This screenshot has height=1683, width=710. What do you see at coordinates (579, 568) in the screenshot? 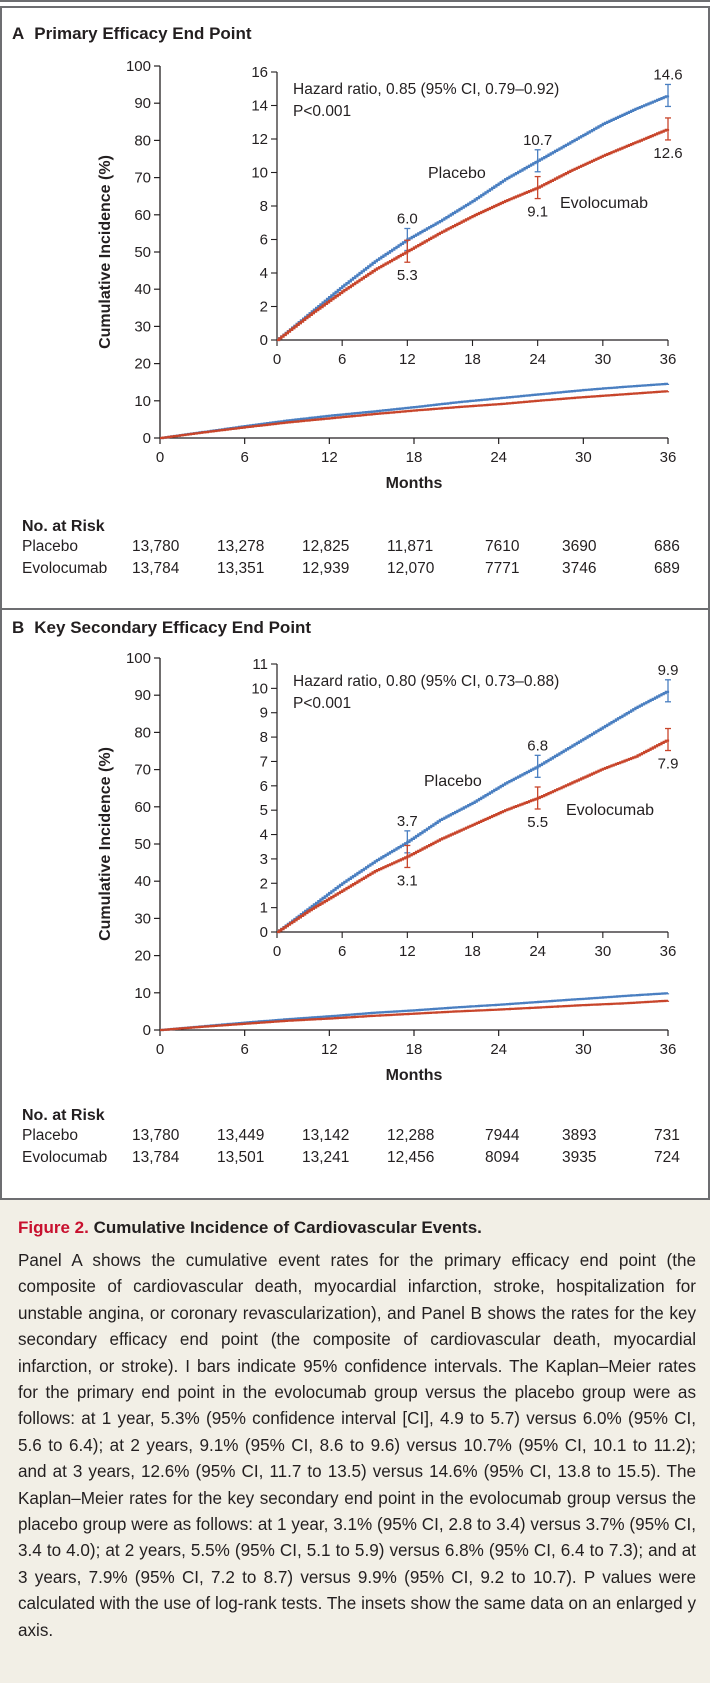
I see `risk-cell: 3746` at bounding box center [579, 568].